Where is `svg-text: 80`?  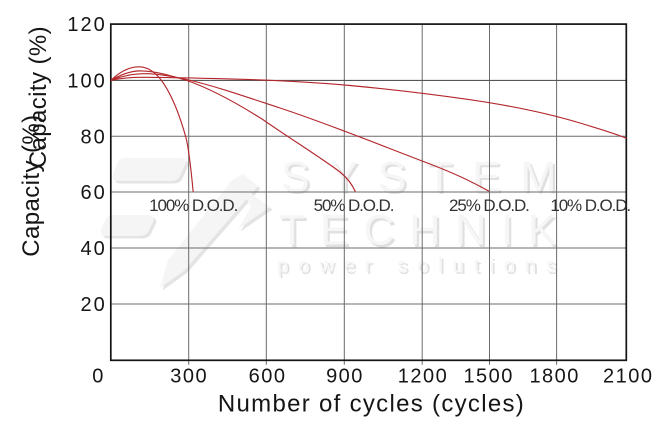
svg-text: 80 is located at coordinates (94, 137).